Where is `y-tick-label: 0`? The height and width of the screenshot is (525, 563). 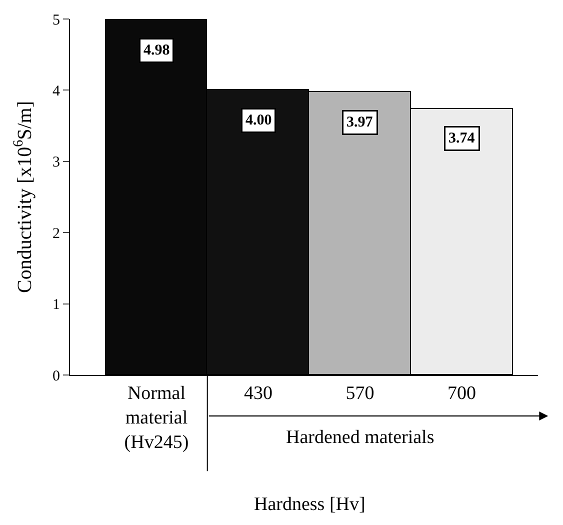 y-tick-label: 0 is located at coordinates (56, 376).